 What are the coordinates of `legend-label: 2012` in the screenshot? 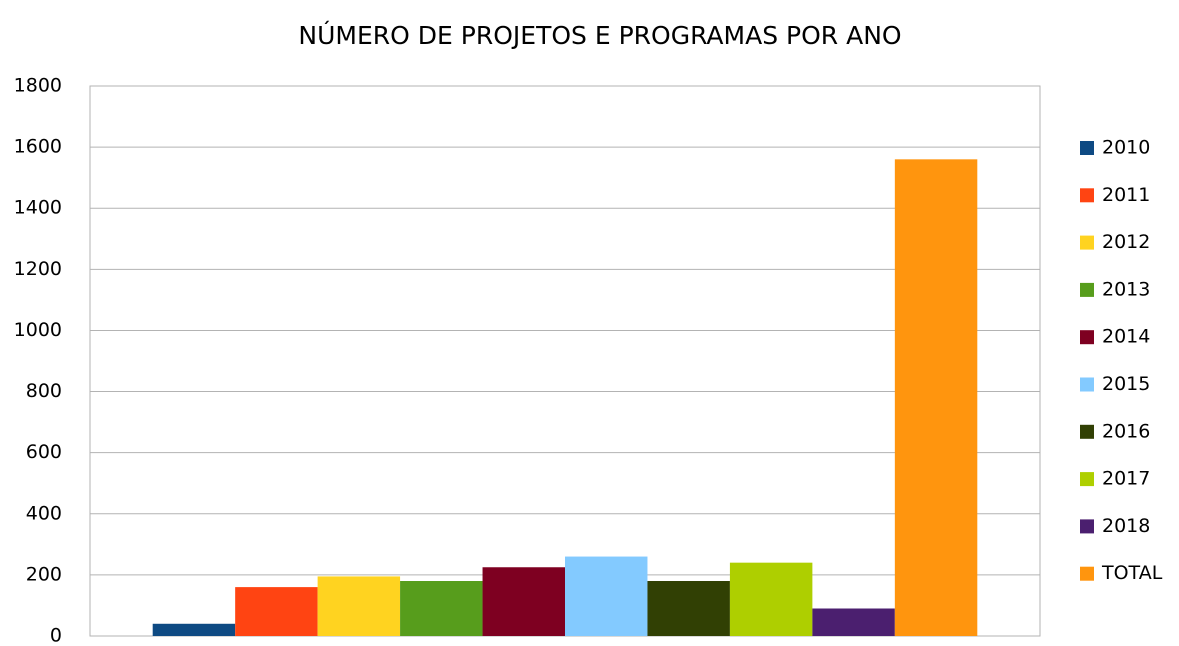 It's located at (1126, 242).